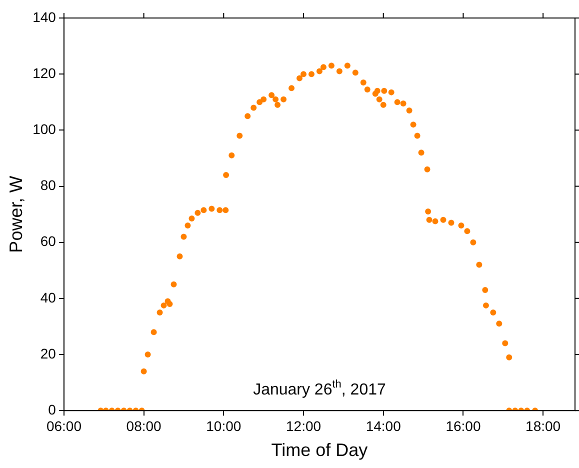  I want to click on x-tick-label: 18:00, so click(543, 426).